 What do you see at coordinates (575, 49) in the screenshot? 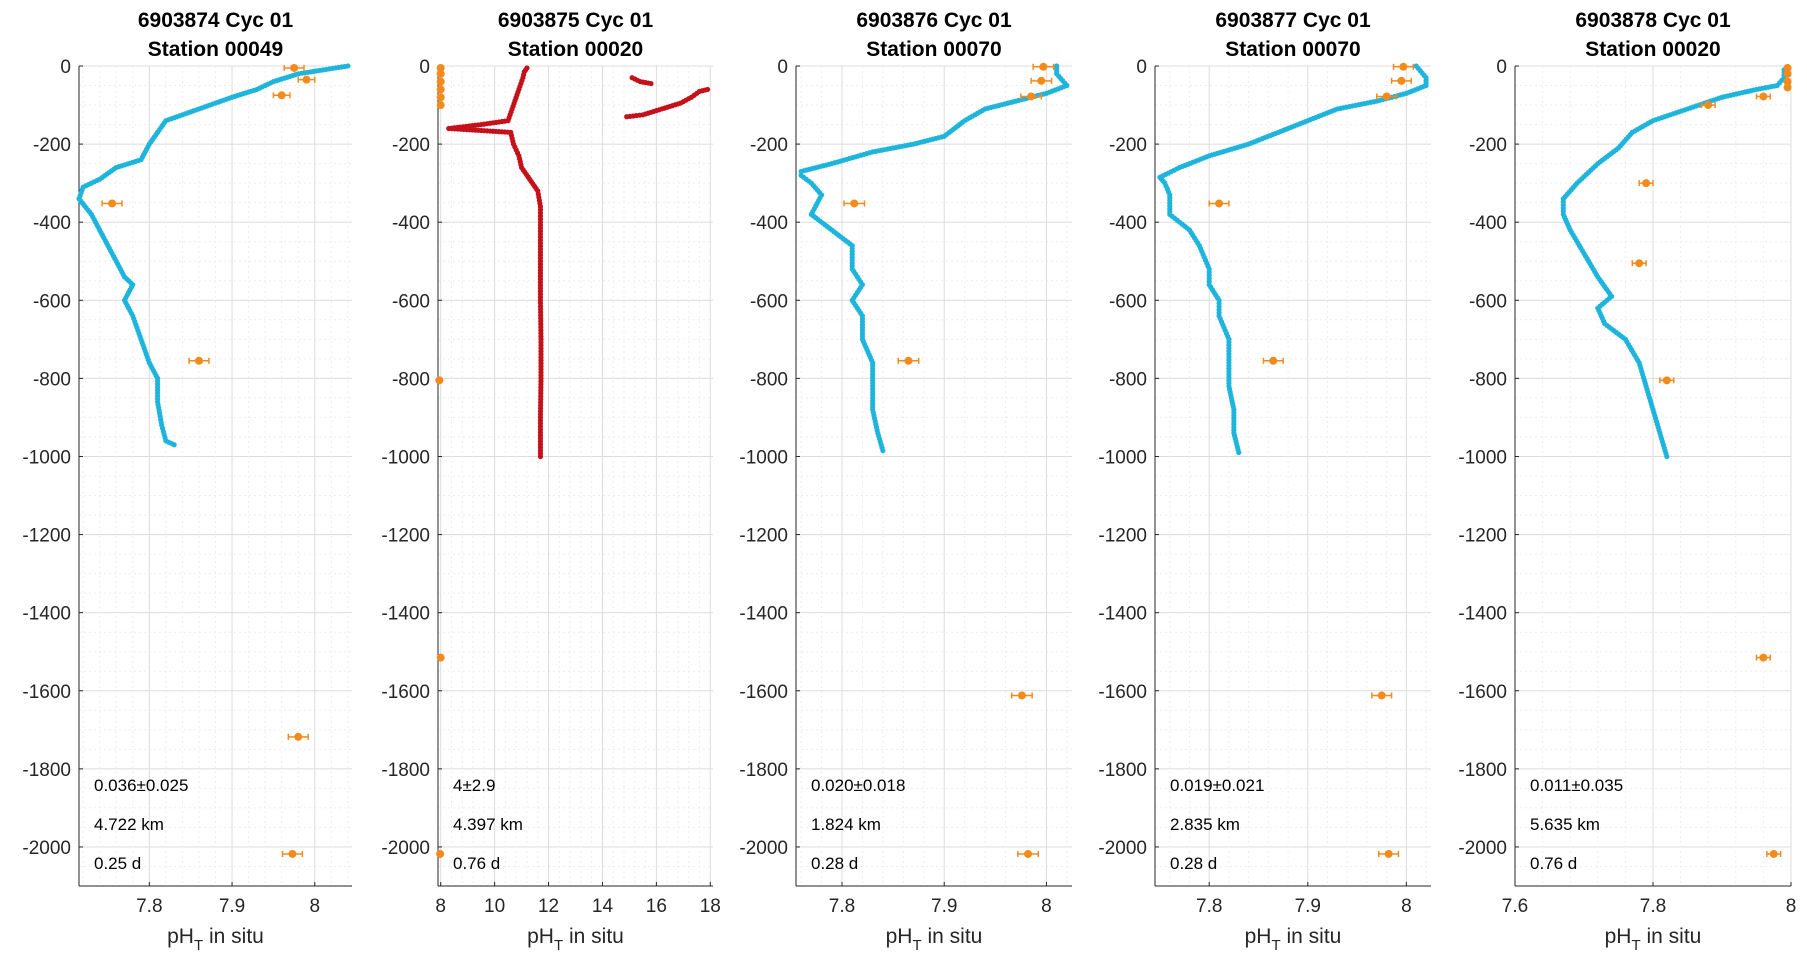
I see `chart-title-line2: Station 00020` at bounding box center [575, 49].